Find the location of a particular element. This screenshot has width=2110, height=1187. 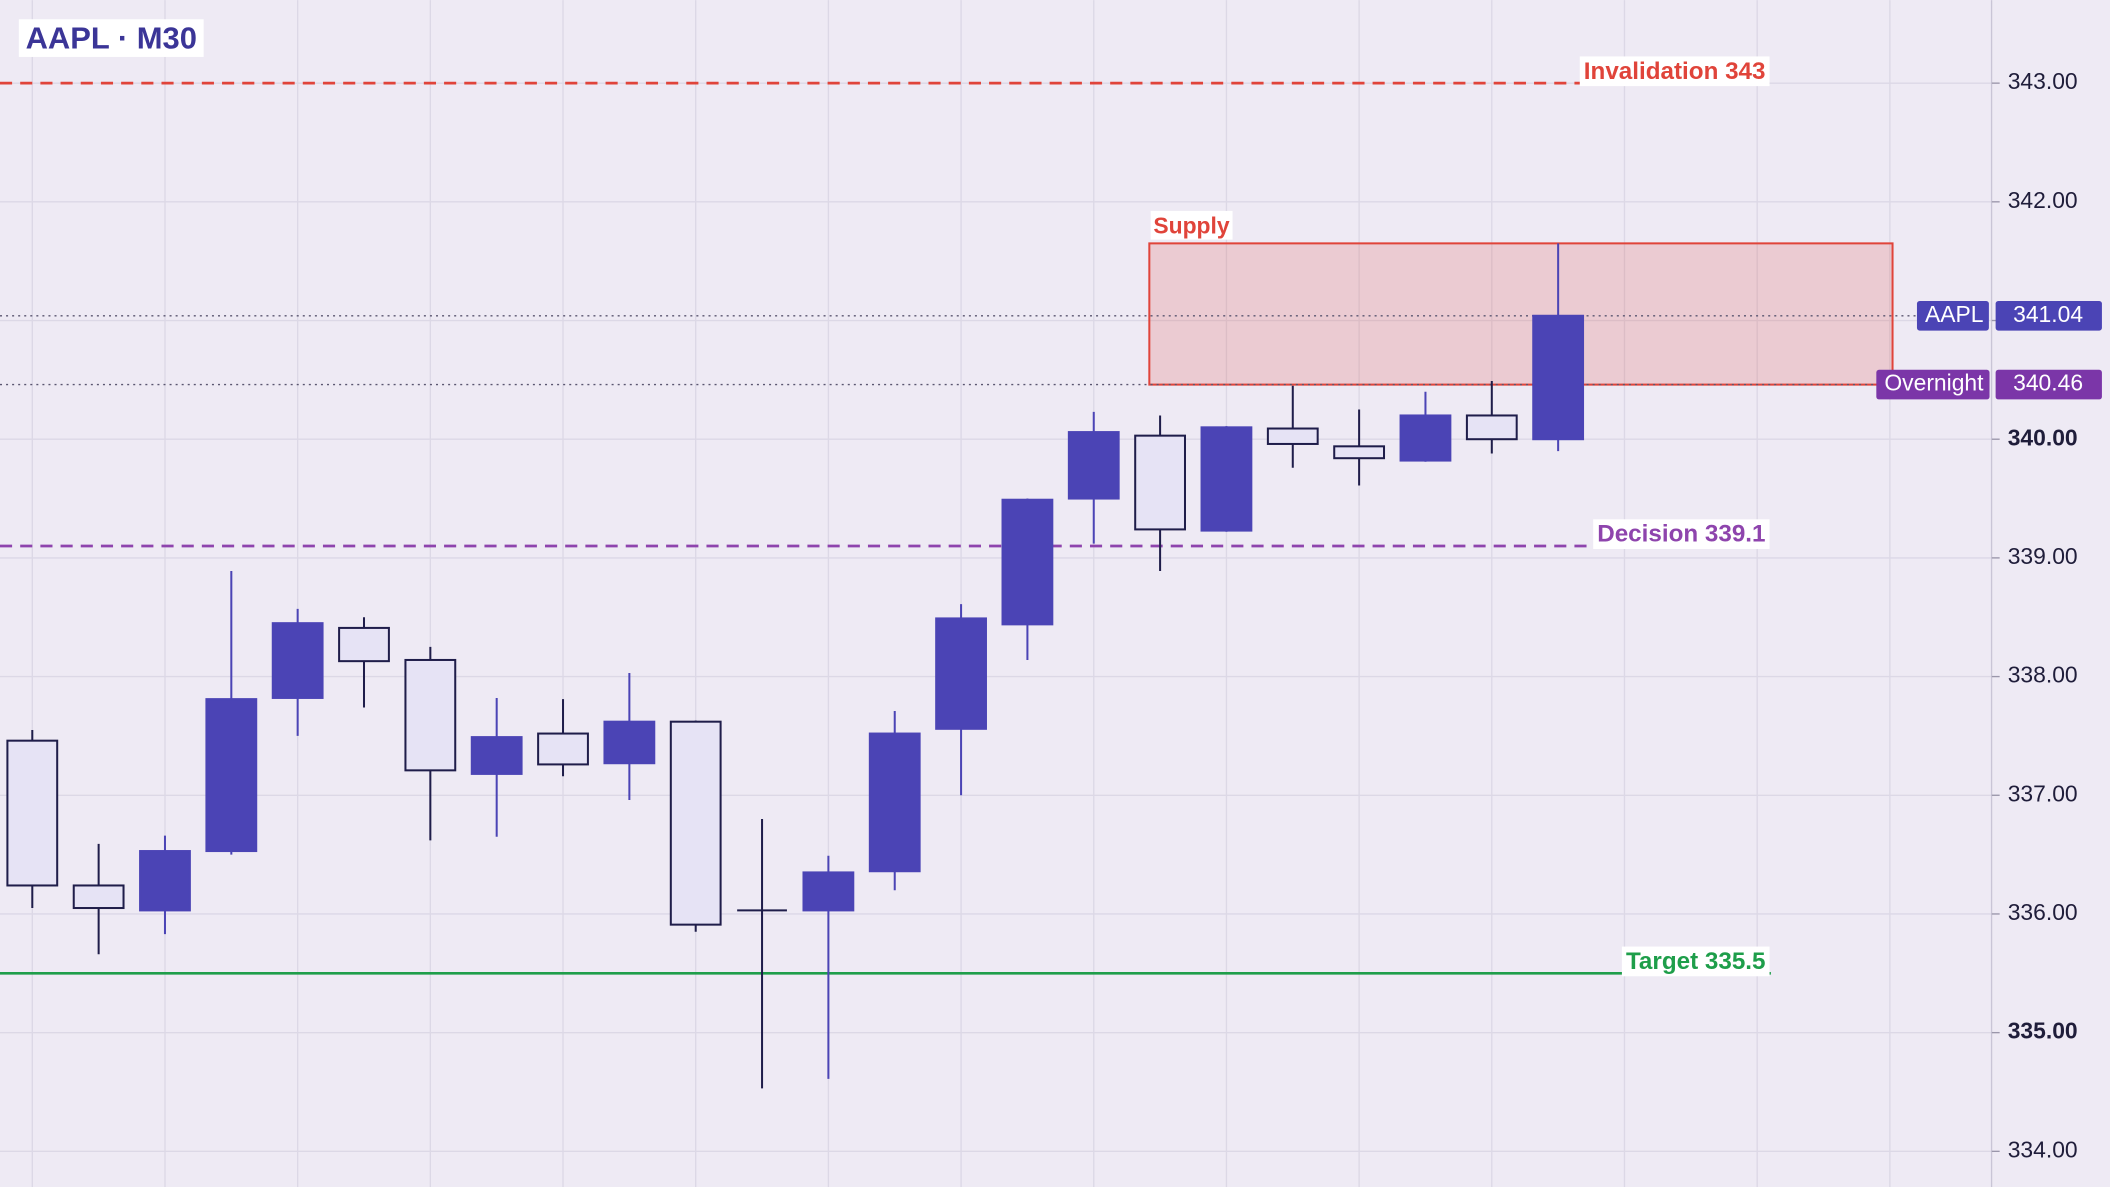

level-label: Decision 339.1 is located at coordinates (1681, 534).